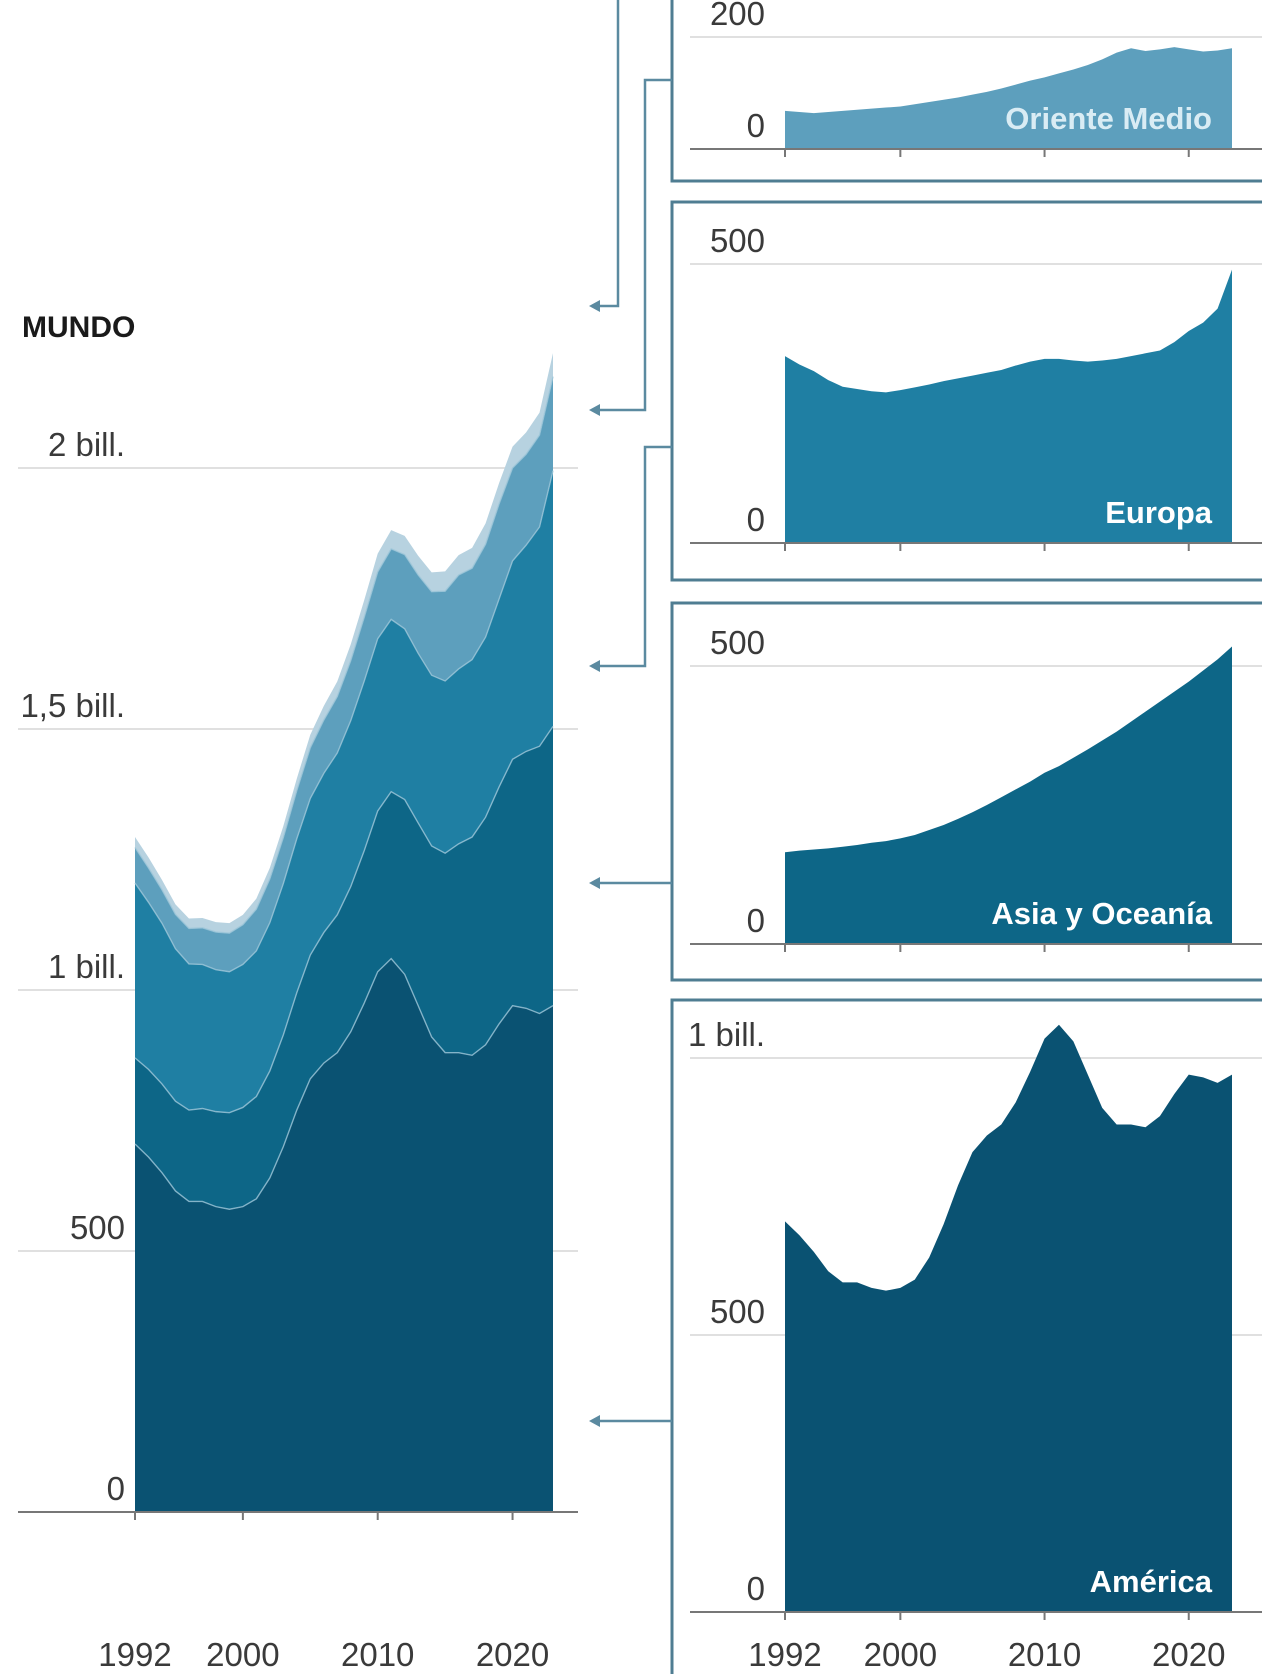 The image size is (1262, 1674). I want to click on world-x-tick-label: 2010, so click(377, 1654).